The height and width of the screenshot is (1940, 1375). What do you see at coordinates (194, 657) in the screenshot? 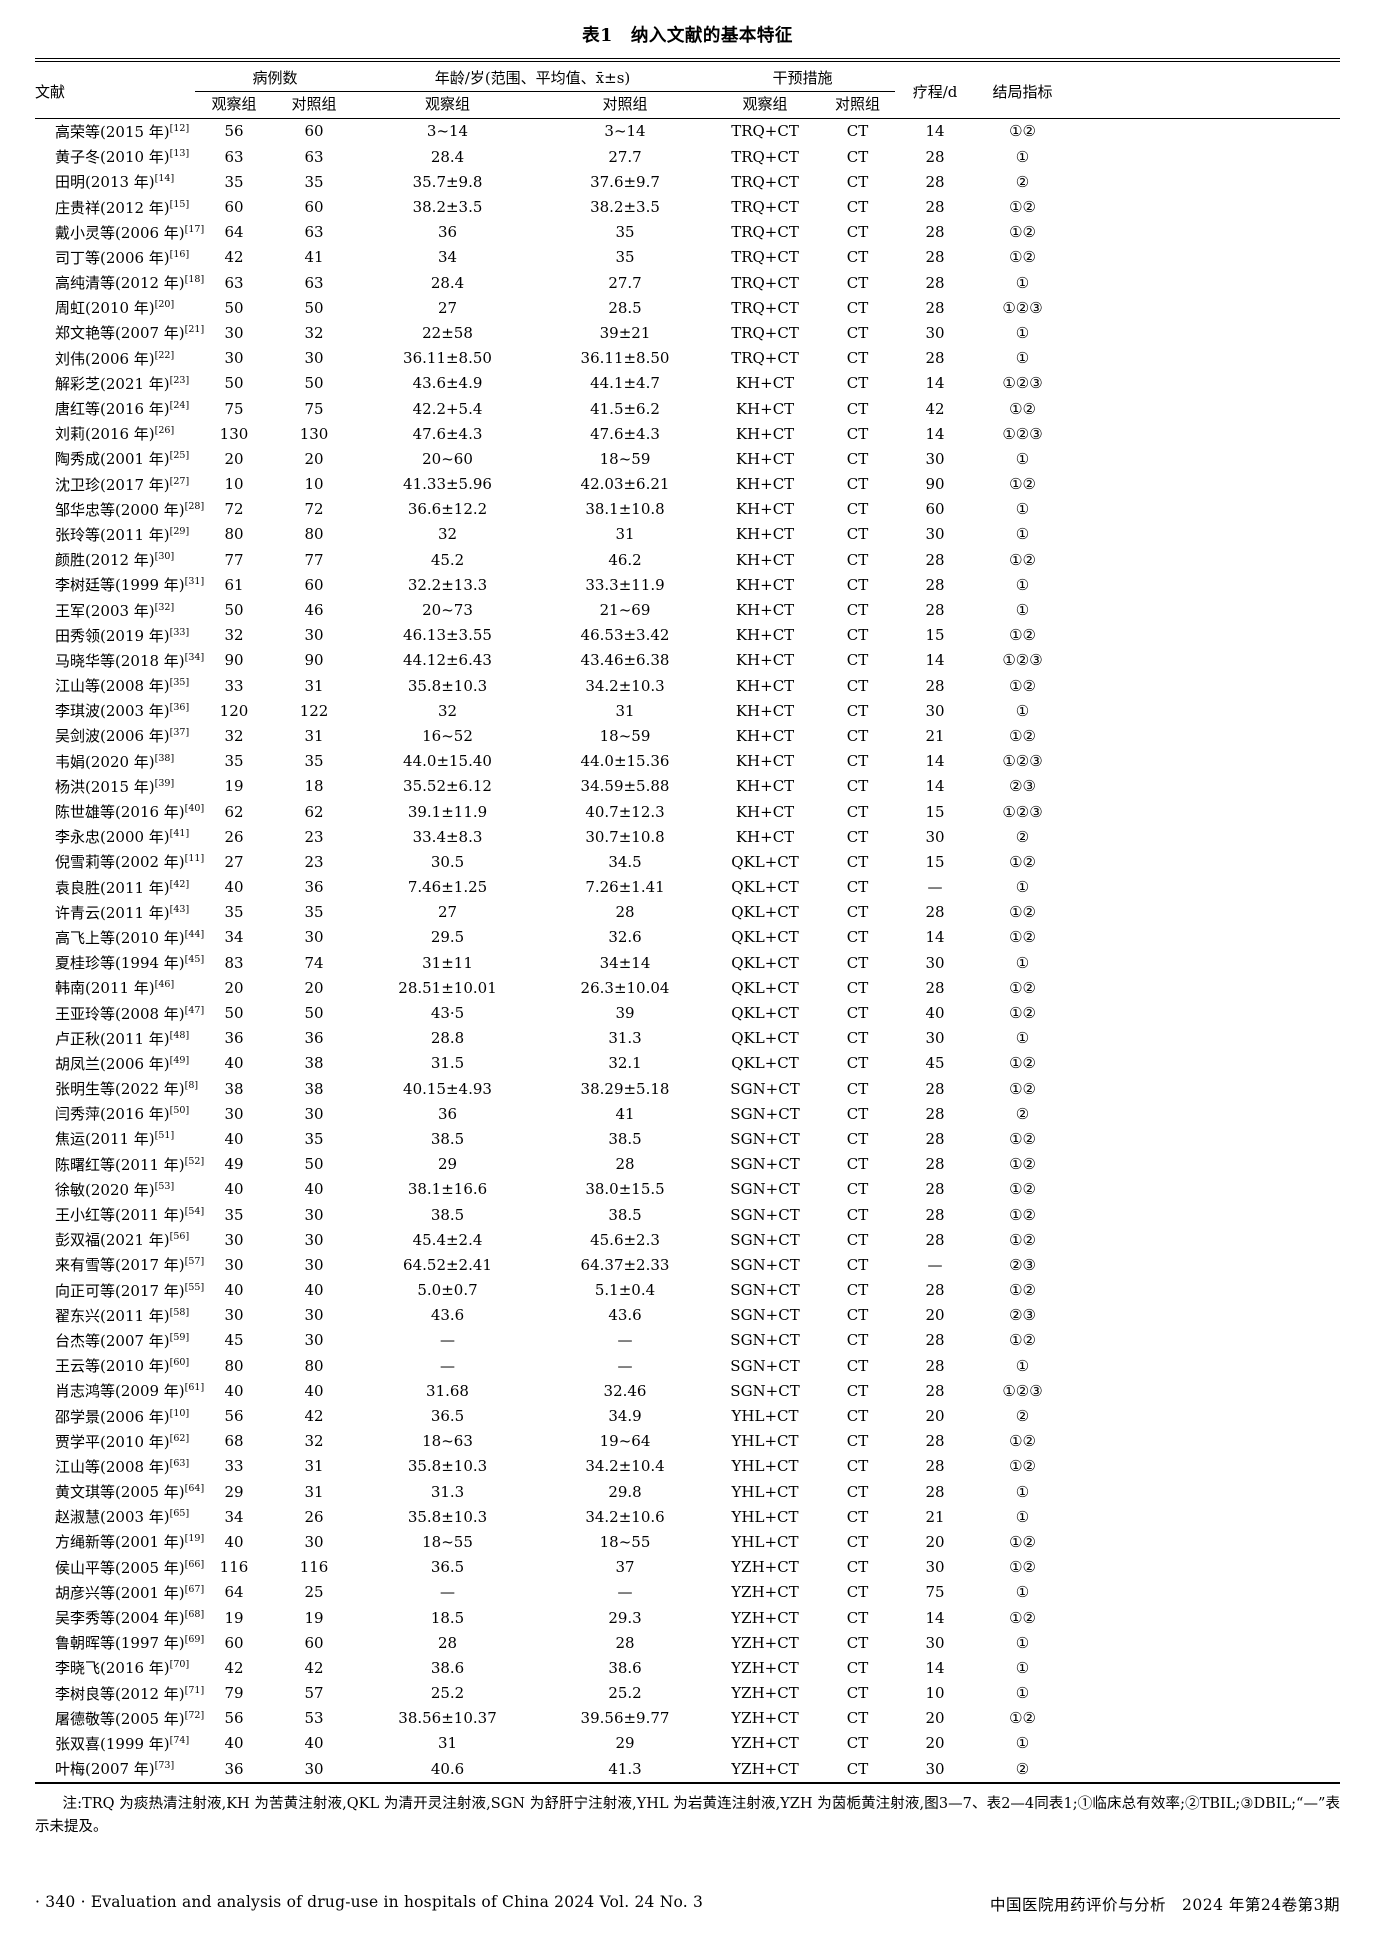
I see `reference-marker: [34]` at bounding box center [194, 657].